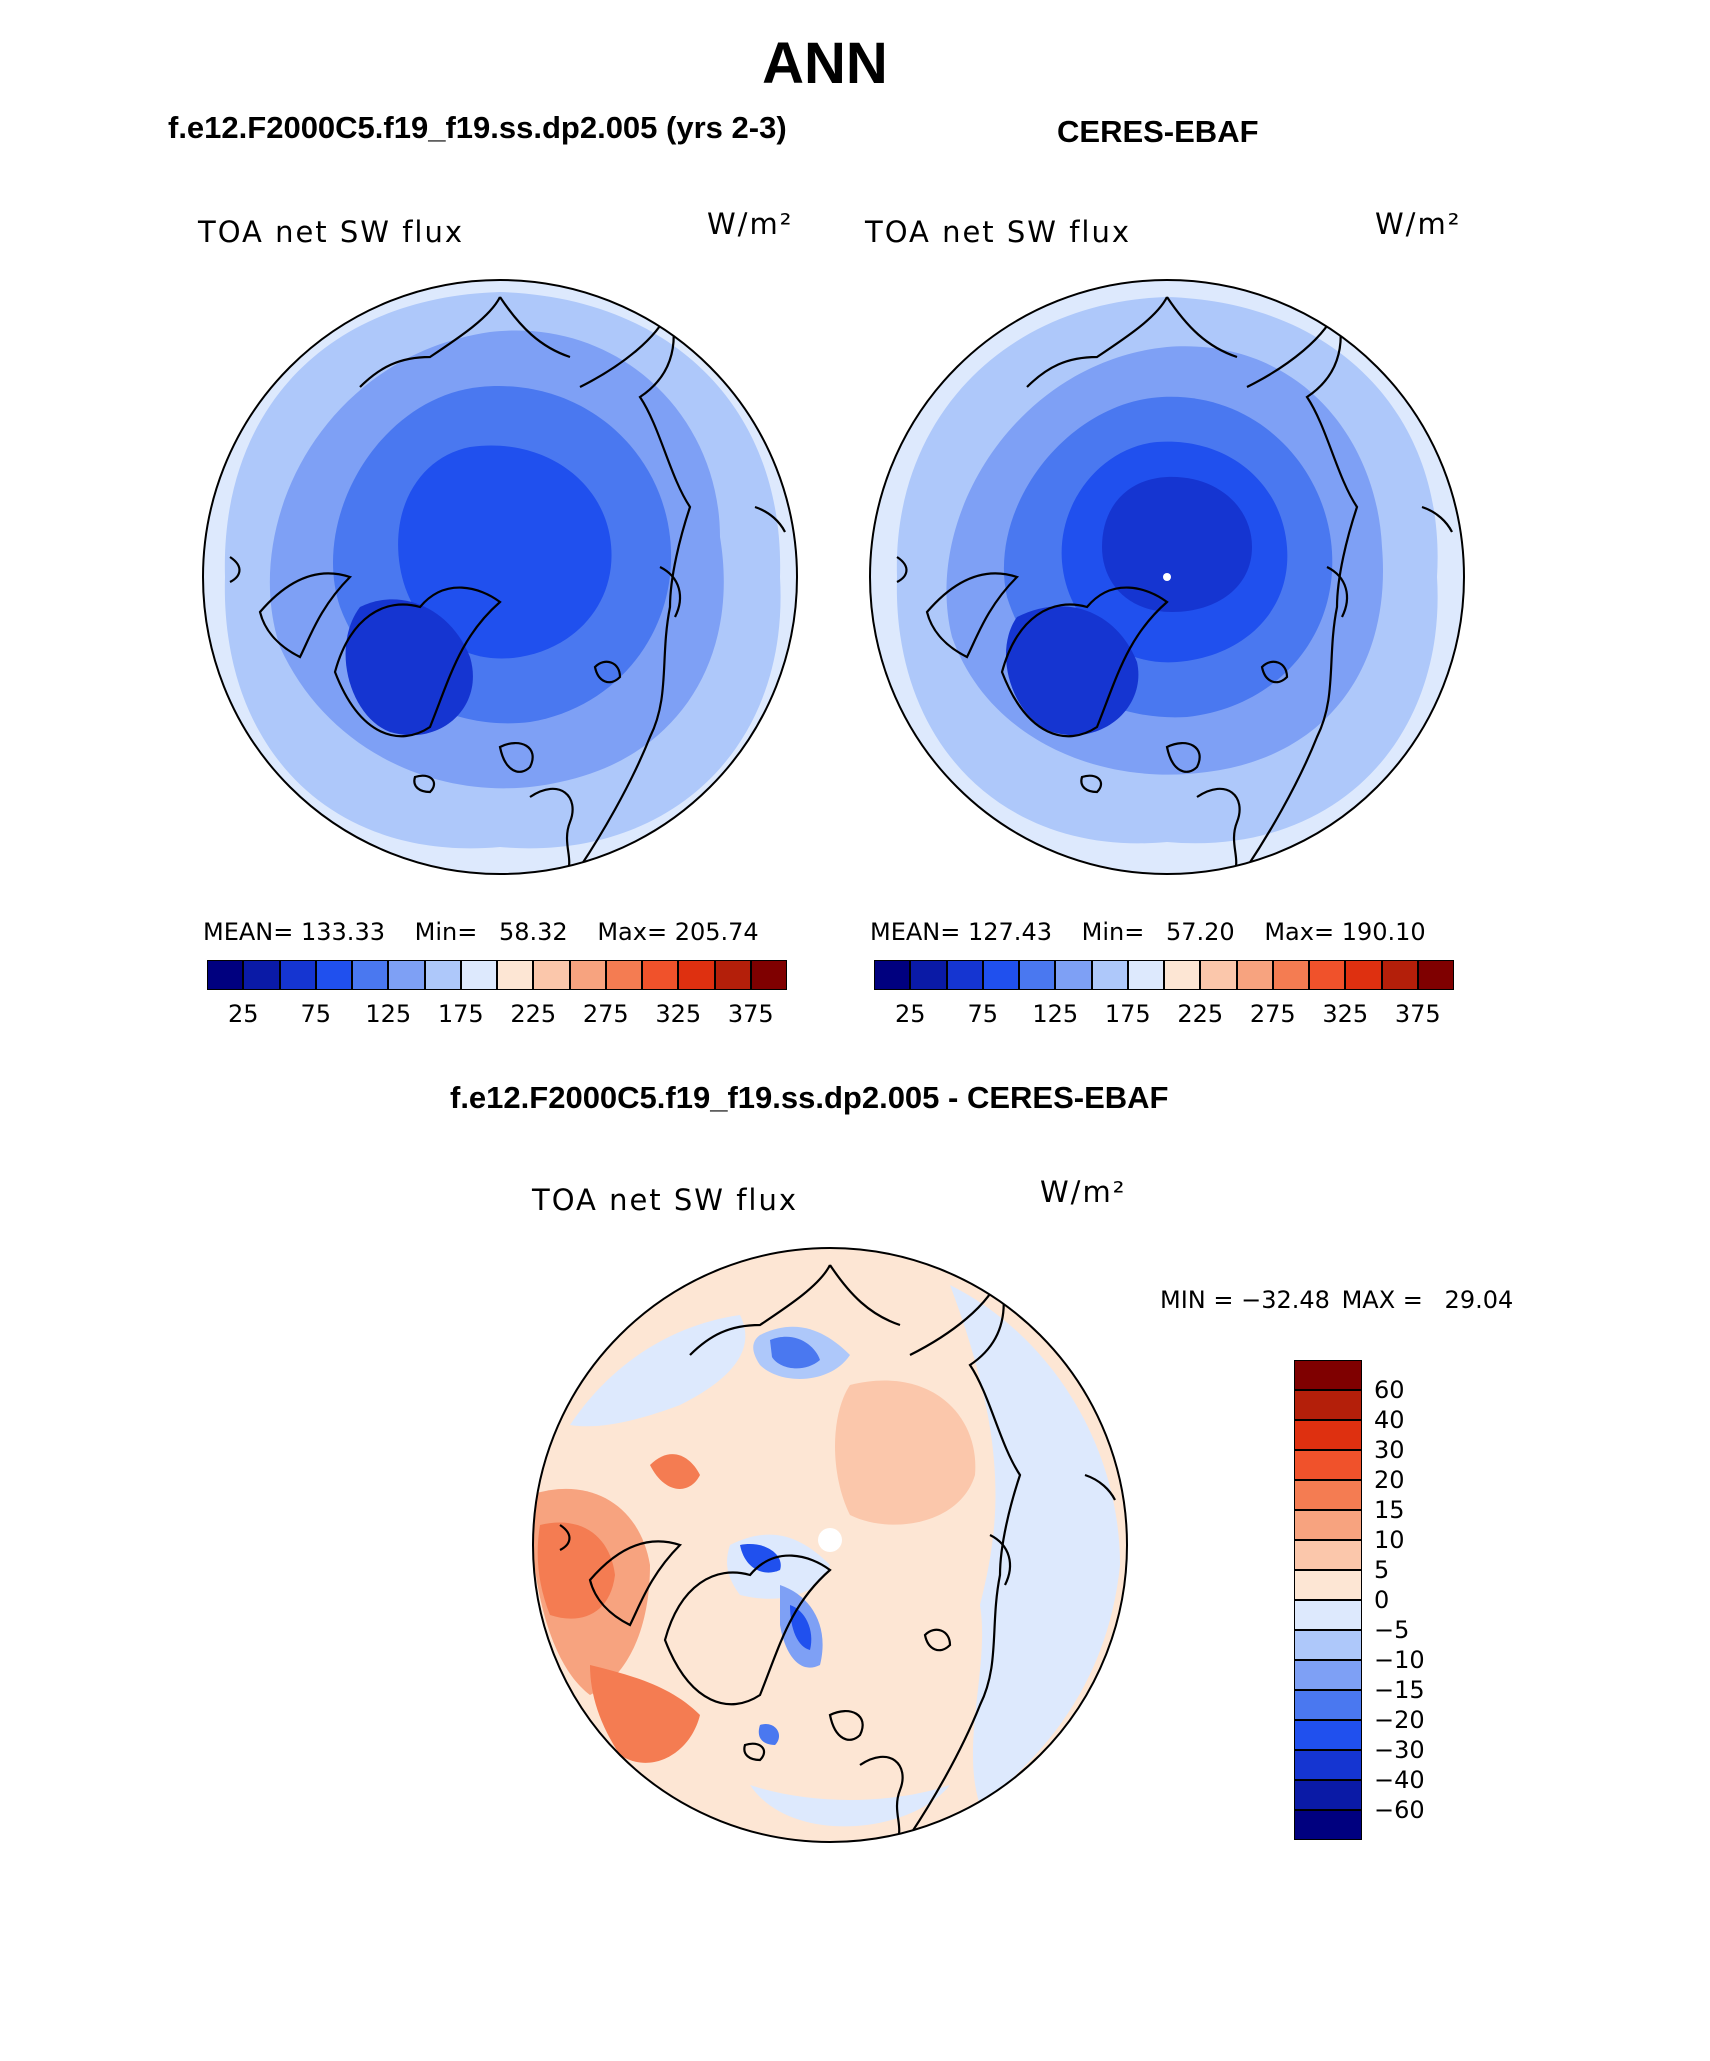 The image size is (1710, 2061). What do you see at coordinates (331, 232) in the screenshot?
I see `panel1-variable-label: TOA net SW flux` at bounding box center [331, 232].